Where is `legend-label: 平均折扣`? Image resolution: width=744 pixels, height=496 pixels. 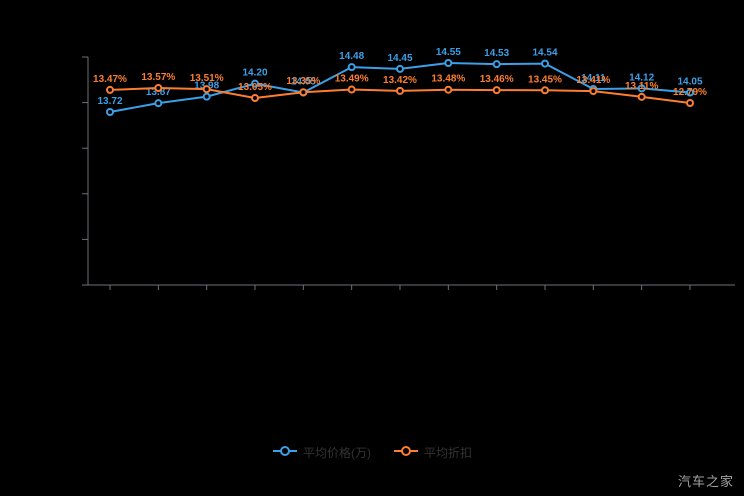
legend-label: 平均折扣 is located at coordinates (447, 453).